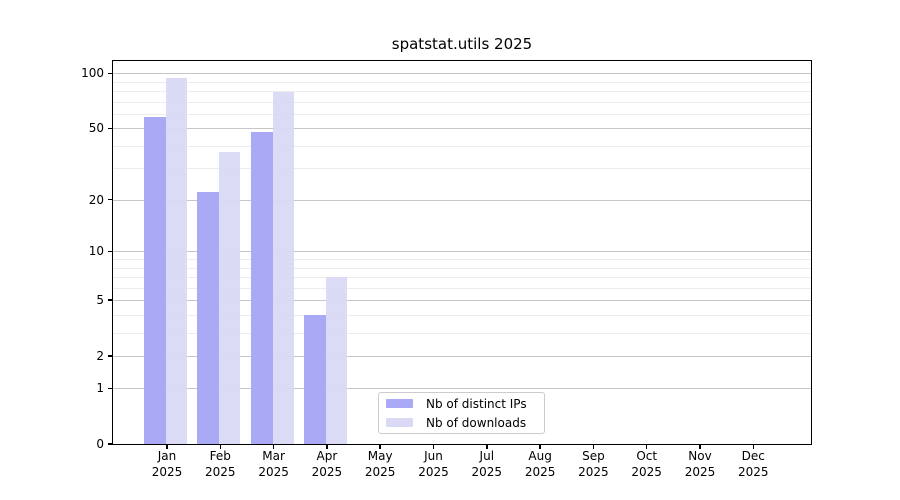 The width and height of the screenshot is (900, 500). What do you see at coordinates (593, 464) in the screenshot?
I see `x-tick-label: Sep 2025` at bounding box center [593, 464].